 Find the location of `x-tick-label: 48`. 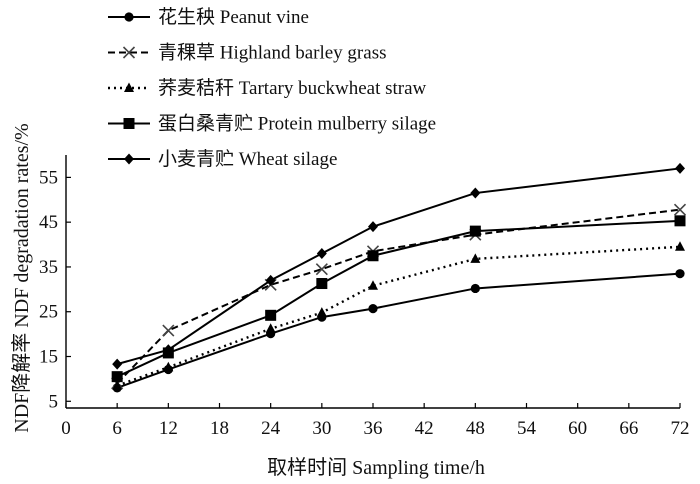

x-tick-label: 48 is located at coordinates (475, 428).